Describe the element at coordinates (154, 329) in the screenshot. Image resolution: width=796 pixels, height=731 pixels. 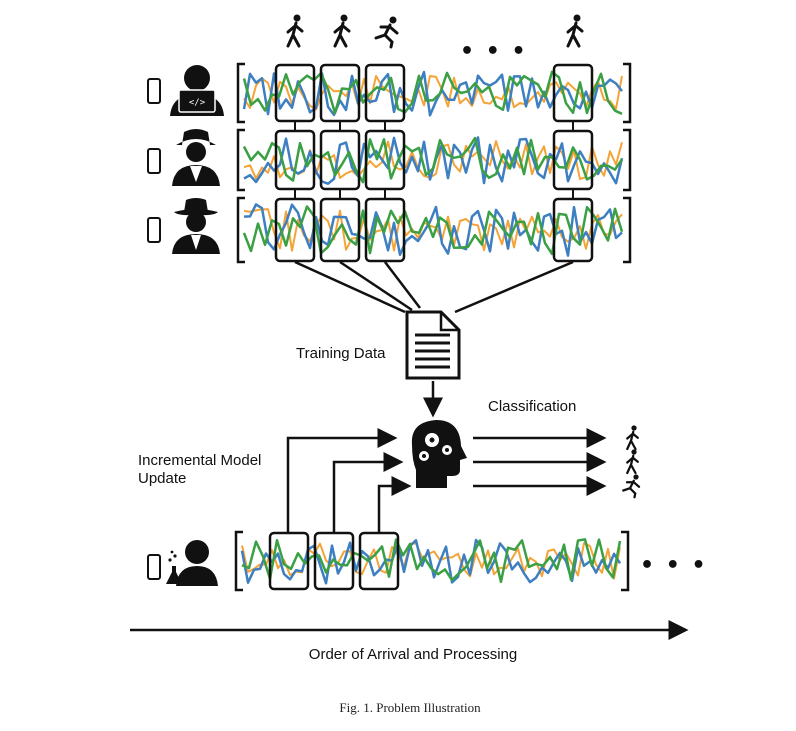
I see `phone-icons` at that location.